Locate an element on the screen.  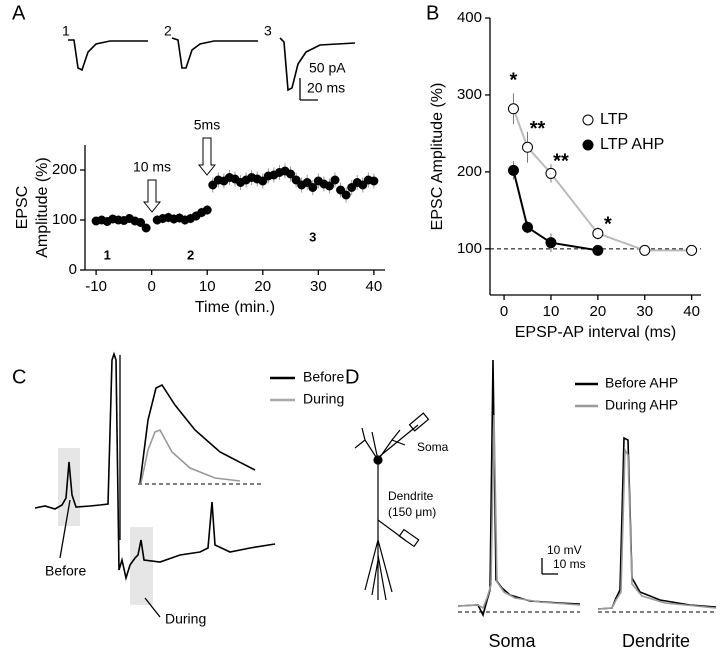
panel-label: C is located at coordinates (19, 377).